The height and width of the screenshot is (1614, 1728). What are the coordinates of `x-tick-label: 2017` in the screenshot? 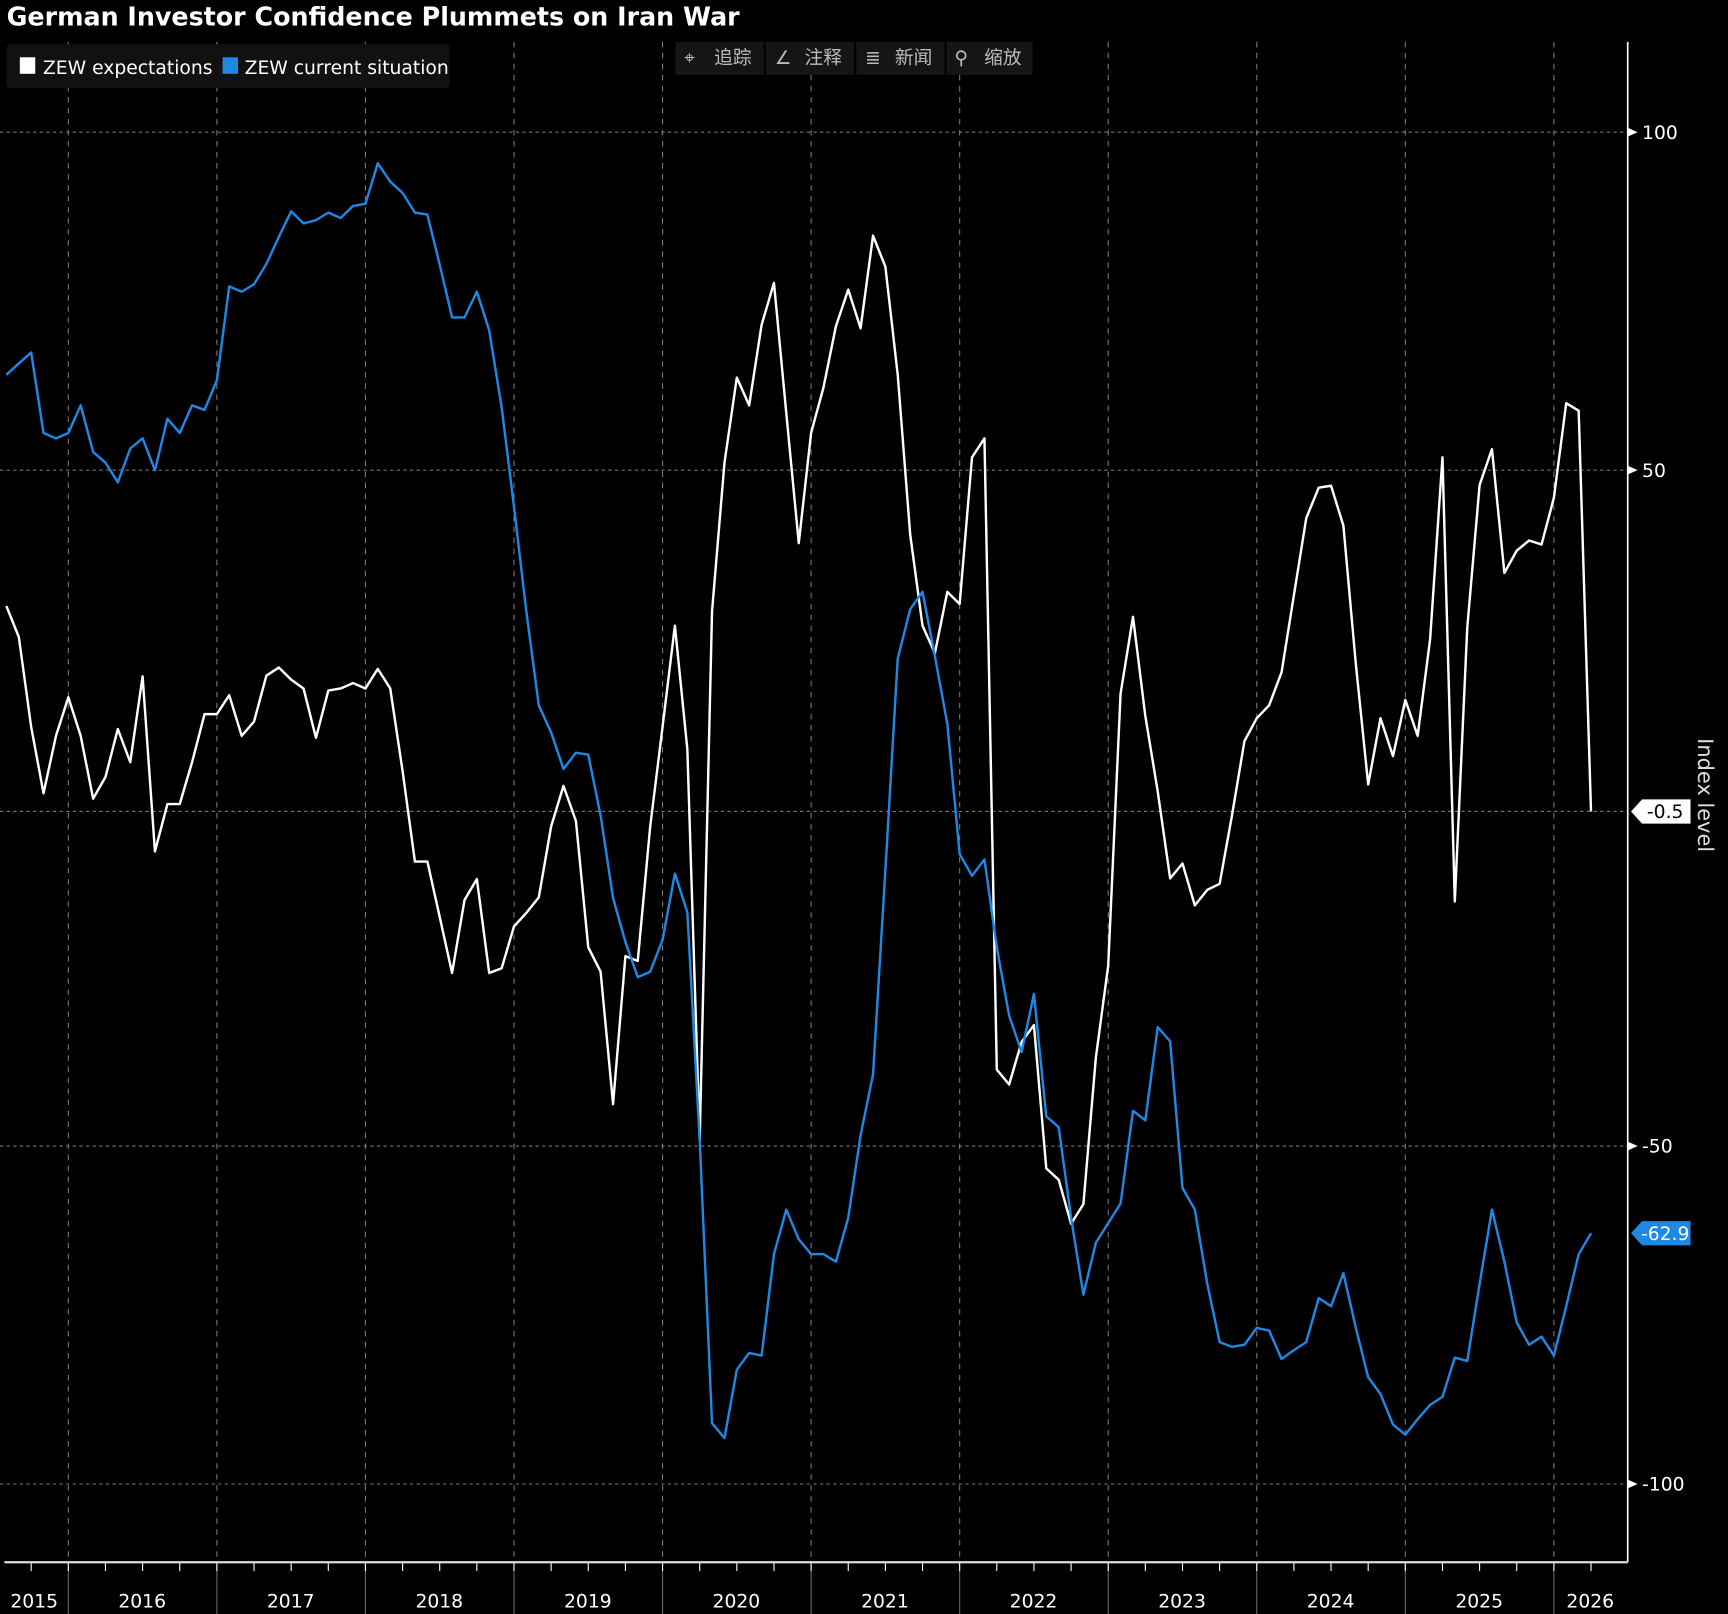 It's located at (291, 1601).